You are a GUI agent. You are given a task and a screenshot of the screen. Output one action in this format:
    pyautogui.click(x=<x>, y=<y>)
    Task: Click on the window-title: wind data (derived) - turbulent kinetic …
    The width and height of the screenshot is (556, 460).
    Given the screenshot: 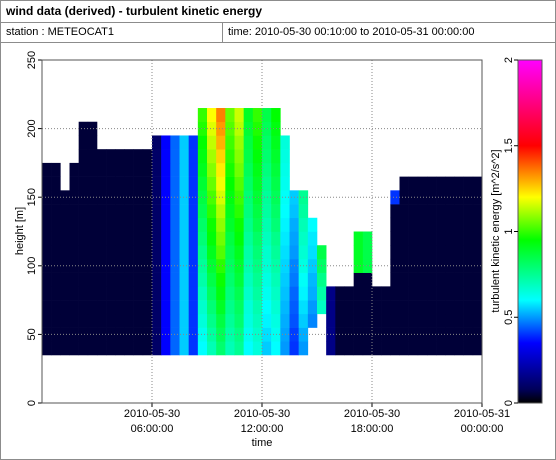 What is the action you would take?
    pyautogui.click(x=133, y=11)
    